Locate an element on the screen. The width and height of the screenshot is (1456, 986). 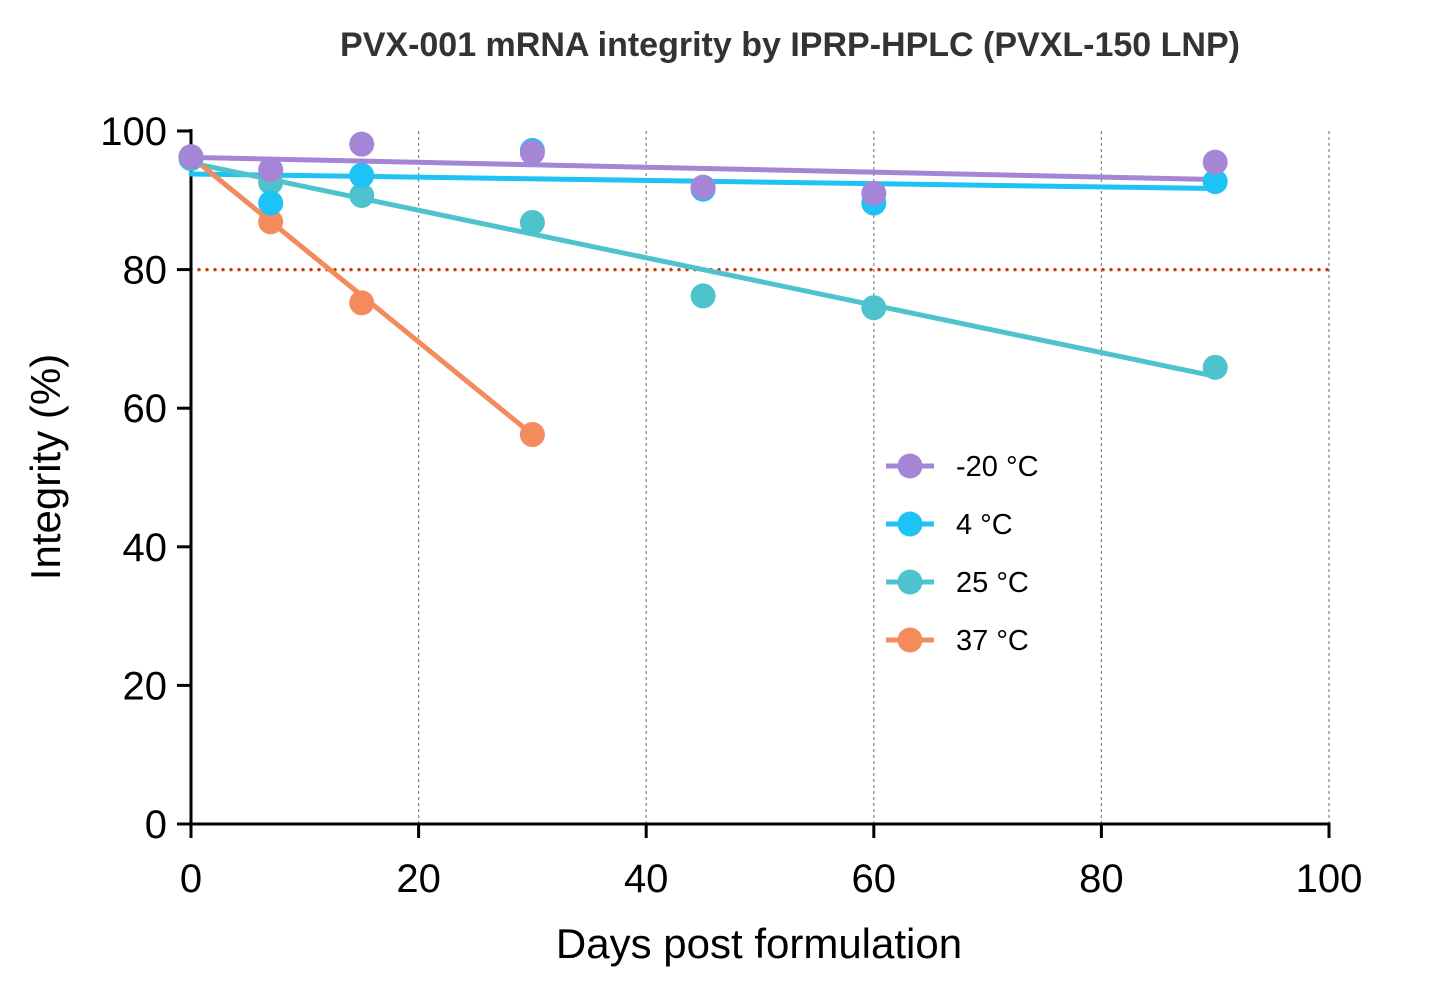
legend-label-1: 4 °C is located at coordinates (984, 525).